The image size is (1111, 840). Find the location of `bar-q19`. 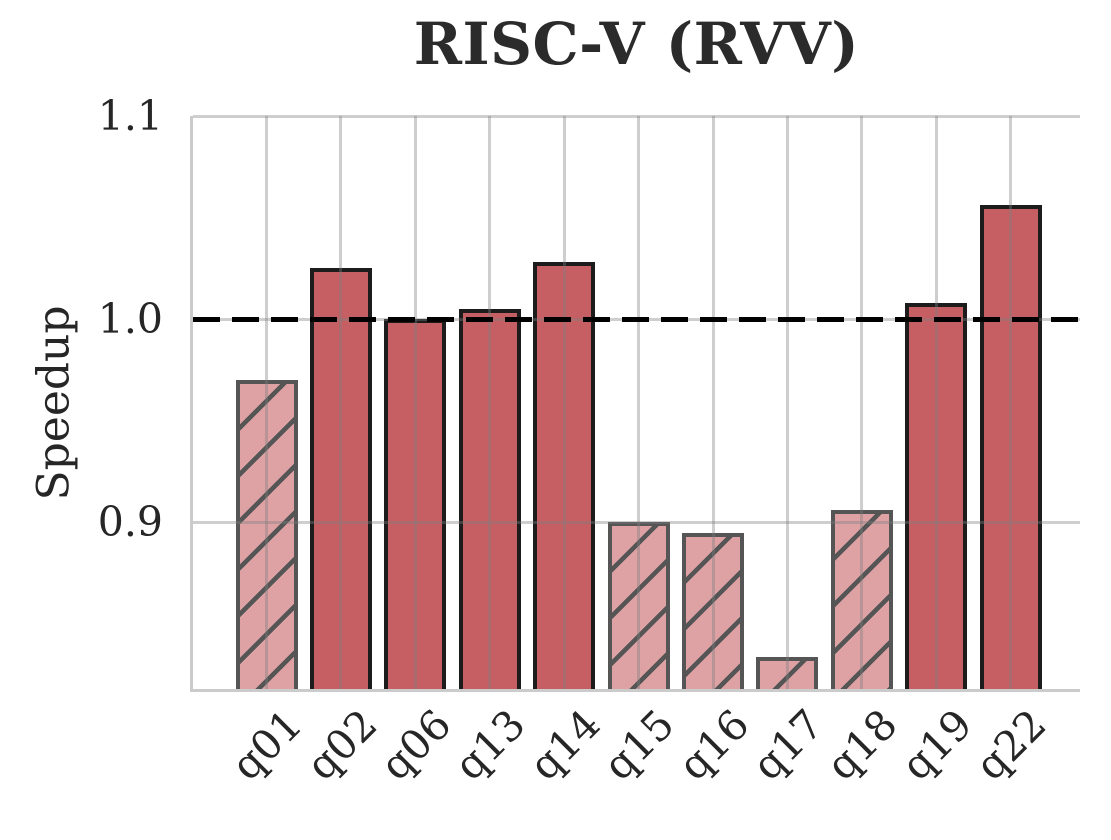

bar-q19 is located at coordinates (936, 495).